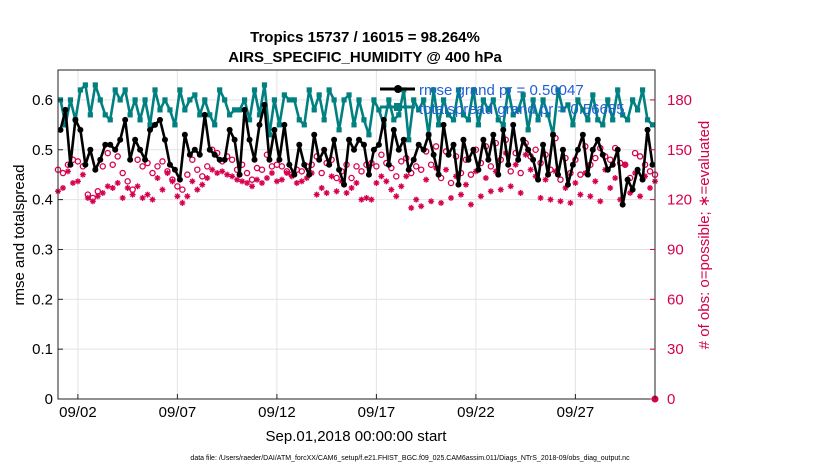 This screenshot has height=470, width=830. What do you see at coordinates (679, 100) in the screenshot?
I see `y-right-tick-label: 180` at bounding box center [679, 100].